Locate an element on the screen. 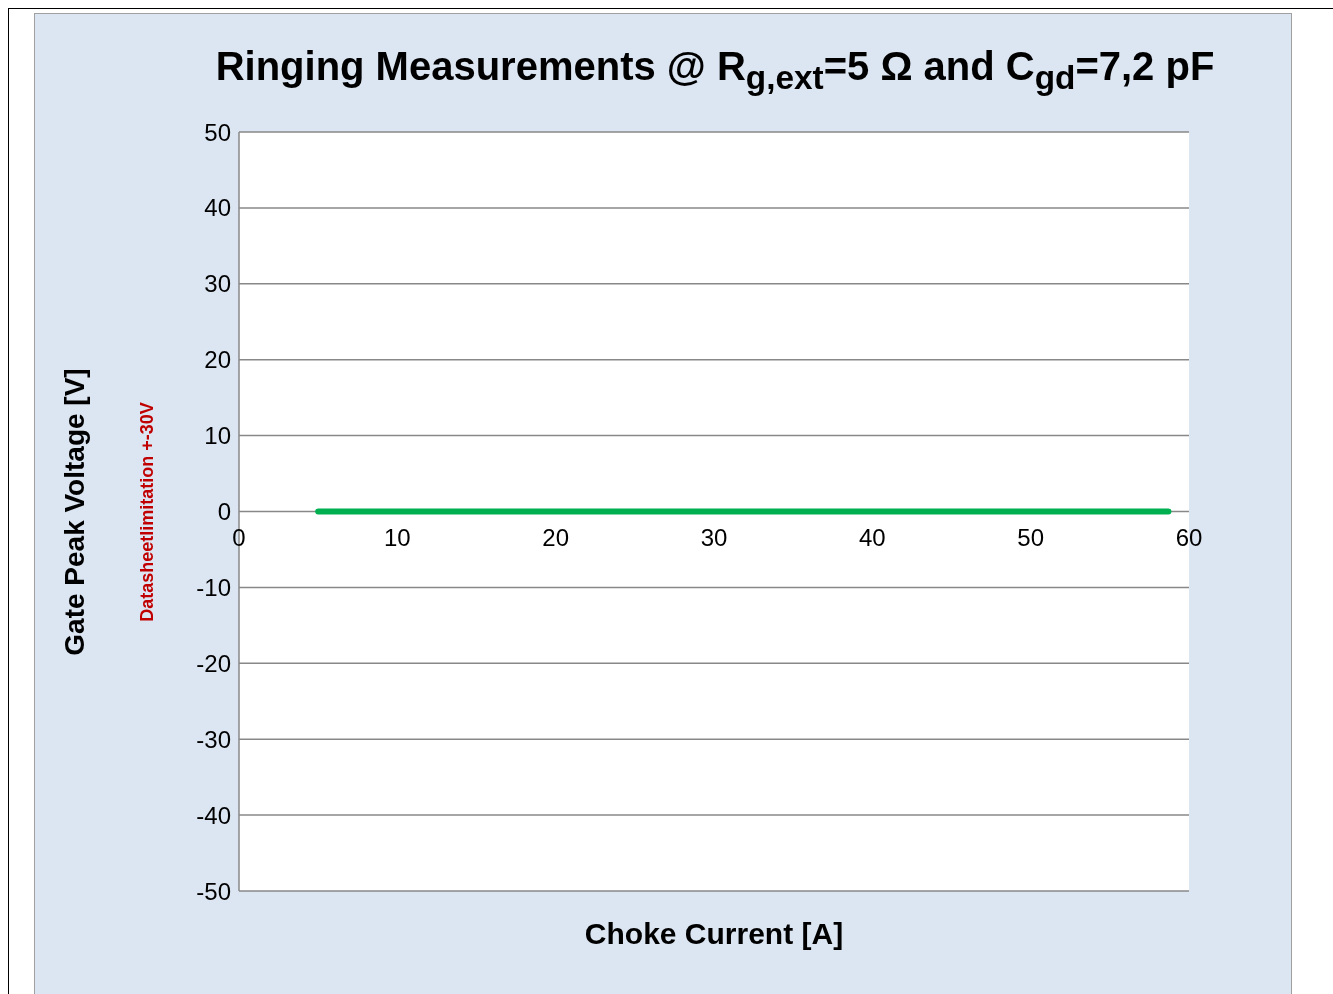 The height and width of the screenshot is (994, 1333). x-tick-label: 20 is located at coordinates (556, 537).